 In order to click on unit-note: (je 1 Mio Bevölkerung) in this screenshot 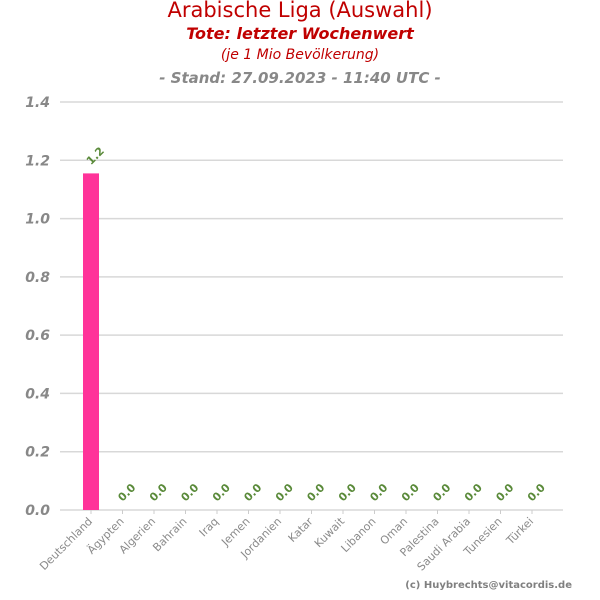, I will do `click(300, 55)`.